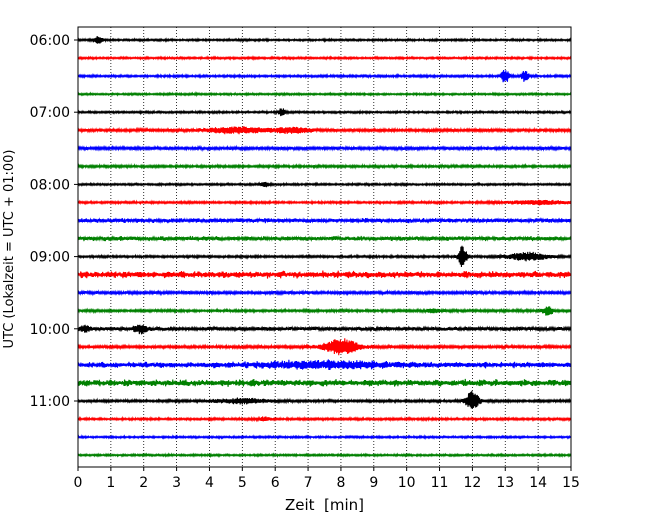  What do you see at coordinates (308, 483) in the screenshot?
I see `x-tick-label: 7` at bounding box center [308, 483].